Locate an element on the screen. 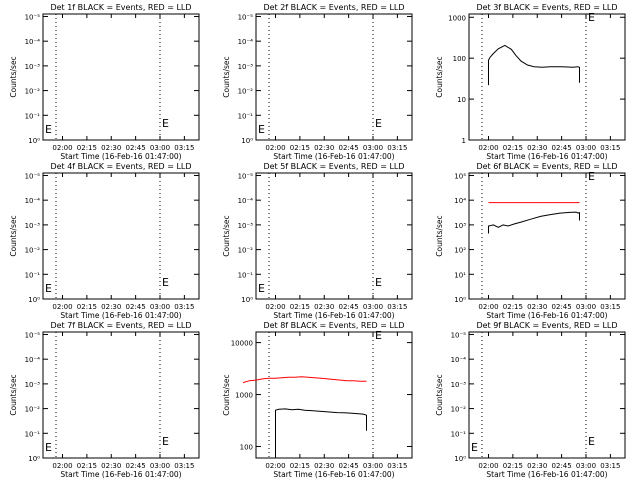  panel-title: Det 6f BLACK = Events, RED = LLD is located at coordinates (546, 166).